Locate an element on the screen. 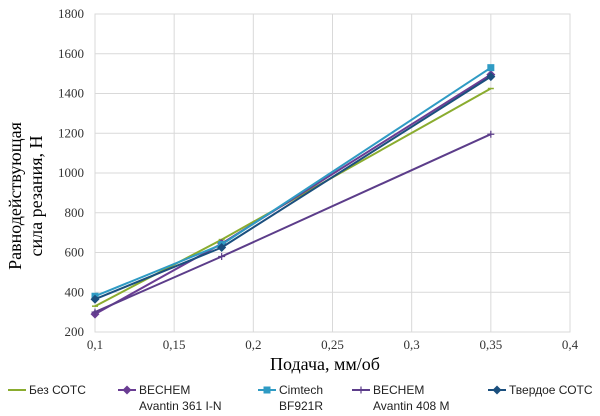 The width and height of the screenshot is (600, 416). legend-label: Твердое СОТС is located at coordinates (551, 390).